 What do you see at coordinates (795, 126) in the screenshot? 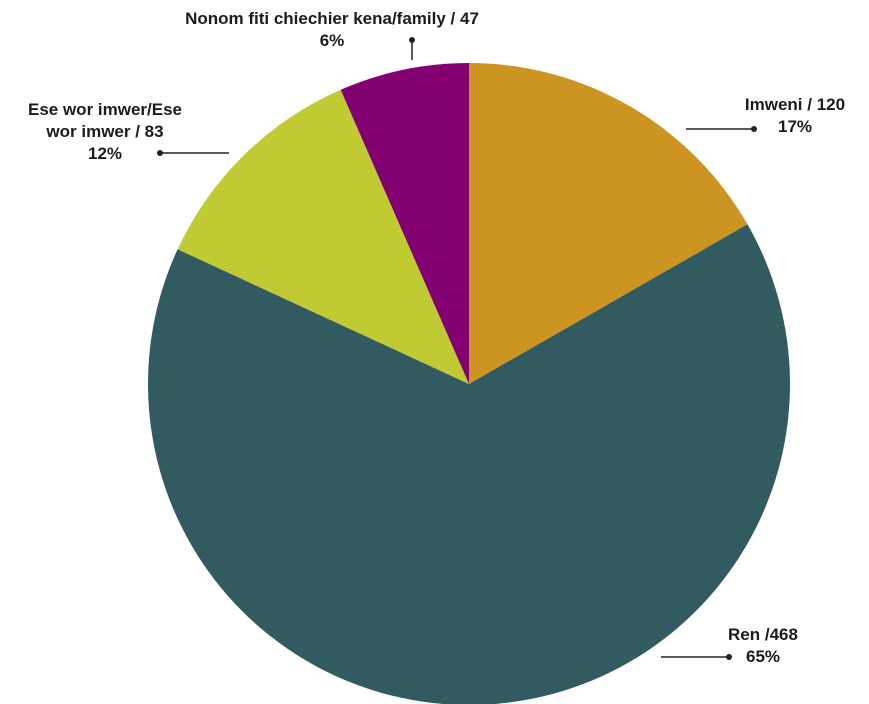
I see `slice-label-imweni-percent: 17%` at bounding box center [795, 126].